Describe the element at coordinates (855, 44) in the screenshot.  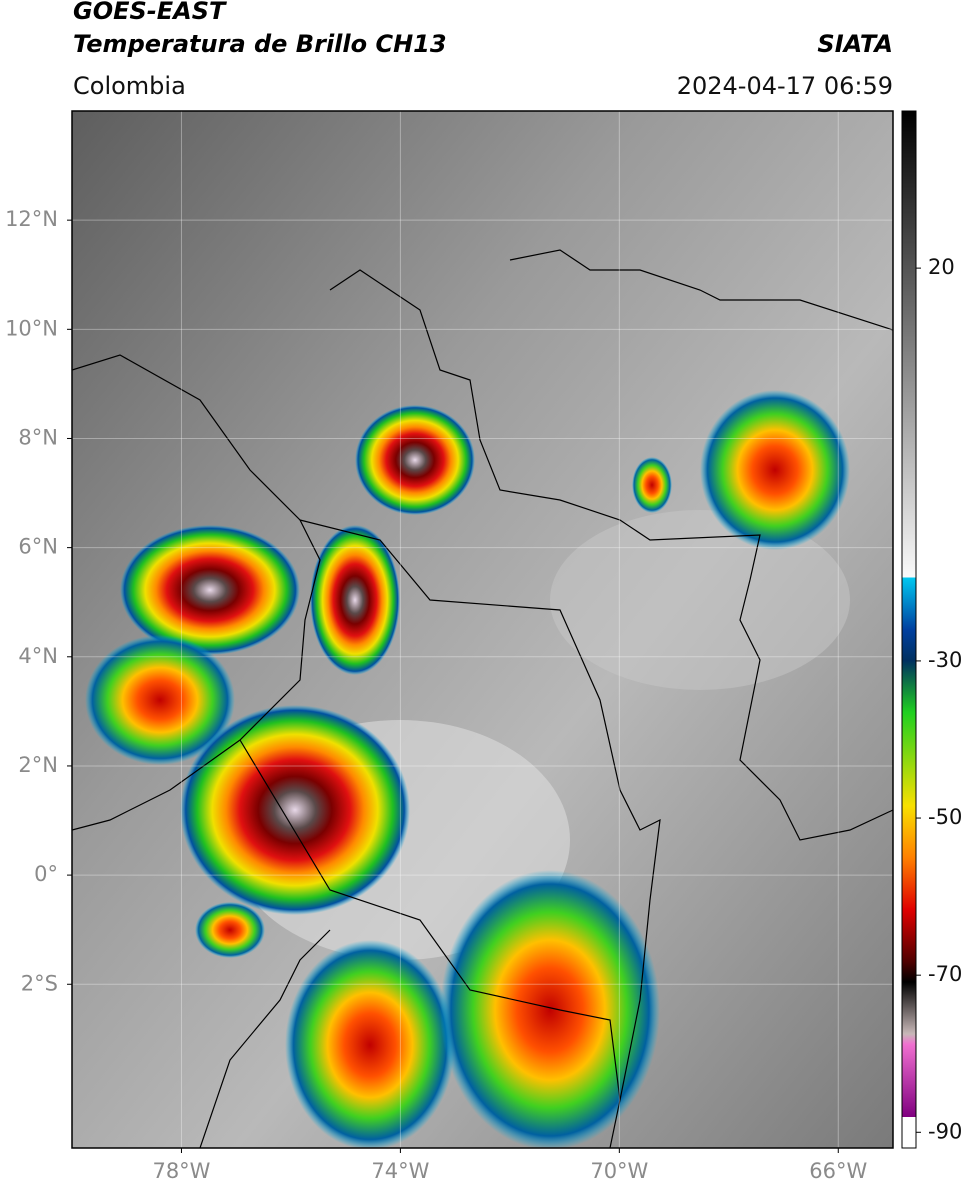
I see `source: SIATA` at that location.